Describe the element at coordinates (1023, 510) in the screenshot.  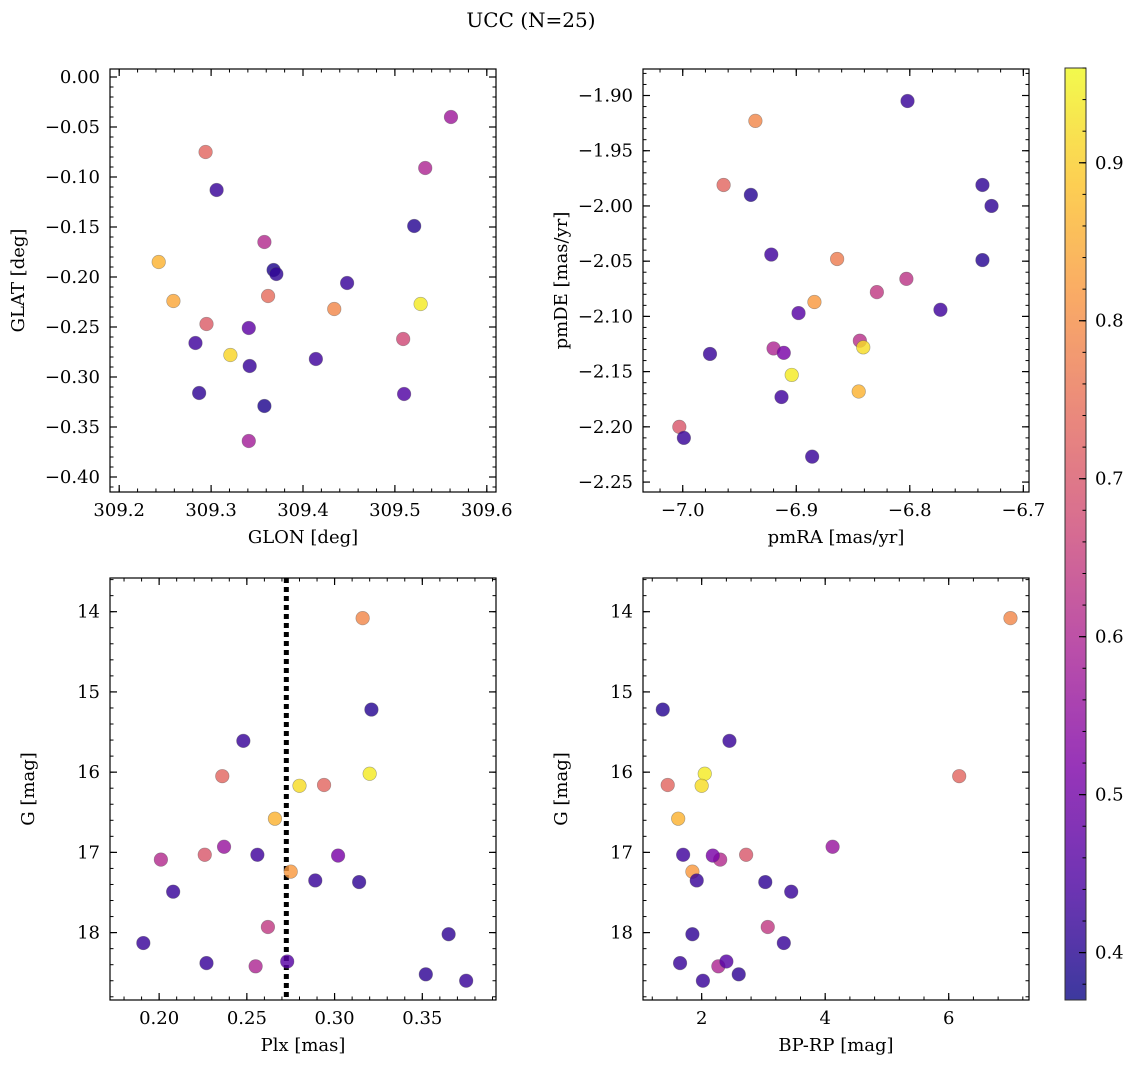
I see `x-tick-label: −6.7` at that location.